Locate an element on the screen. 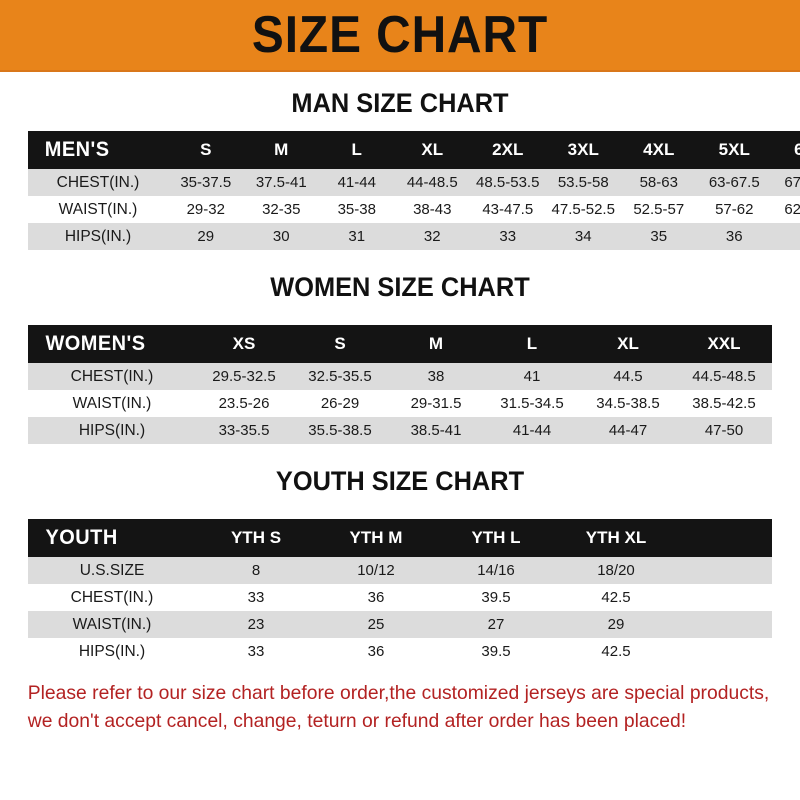  table-row: HIPS(IN.) 29 30 31 32 33 34 35 36 37 is located at coordinates (414, 236).